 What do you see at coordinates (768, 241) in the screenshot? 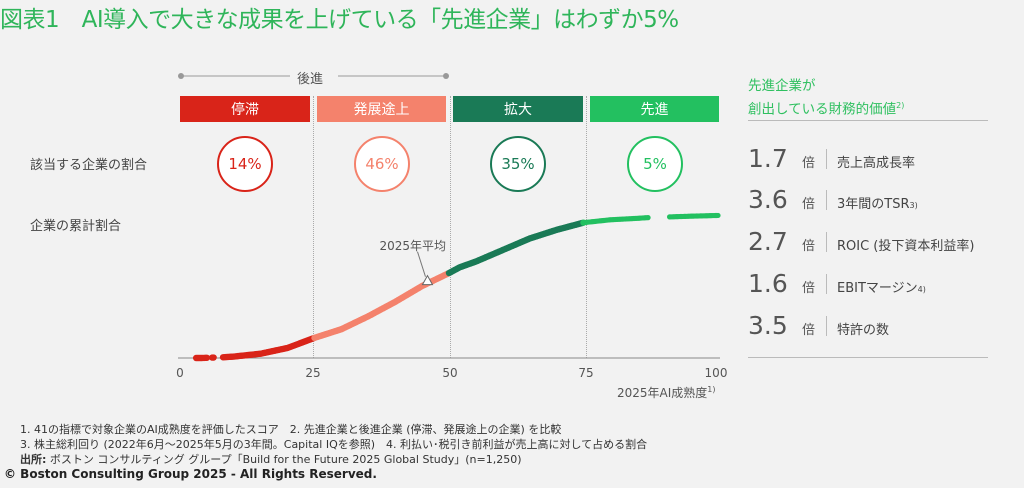
I see `metric-value: 2.7` at bounding box center [768, 241].